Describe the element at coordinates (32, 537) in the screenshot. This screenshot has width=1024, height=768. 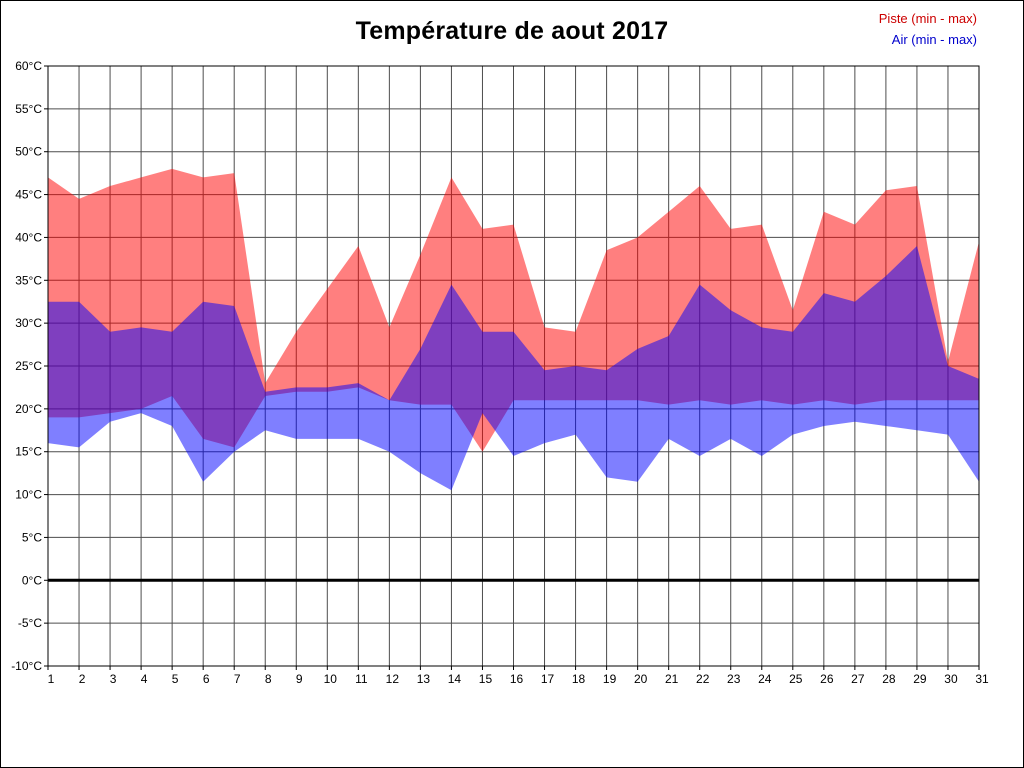
I see `y-tick-label: 5°C` at that location.